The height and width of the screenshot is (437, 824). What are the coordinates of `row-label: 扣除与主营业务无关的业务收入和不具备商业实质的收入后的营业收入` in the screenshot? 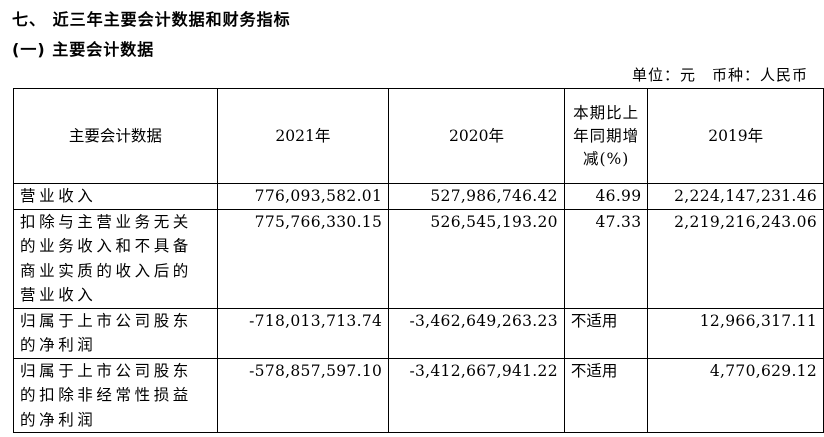 It's located at (115, 258).